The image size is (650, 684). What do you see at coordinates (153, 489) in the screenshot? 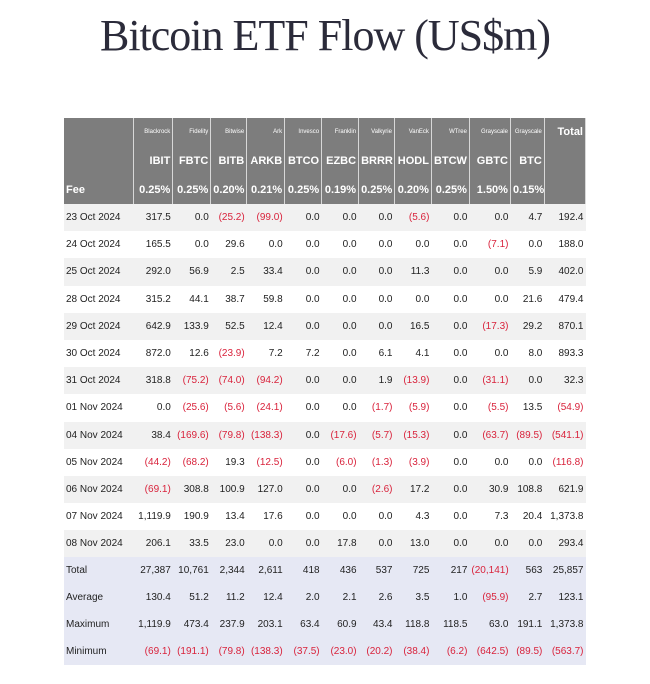
I see `flow-cell: (69.1)` at bounding box center [153, 489].